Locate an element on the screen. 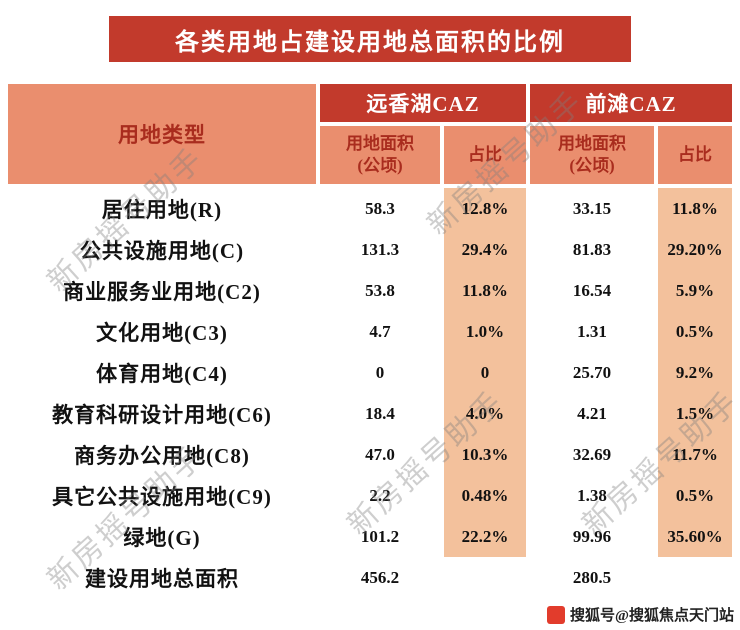 The image size is (740, 630). cell-ratio-qt: 9.2% is located at coordinates (695, 372).